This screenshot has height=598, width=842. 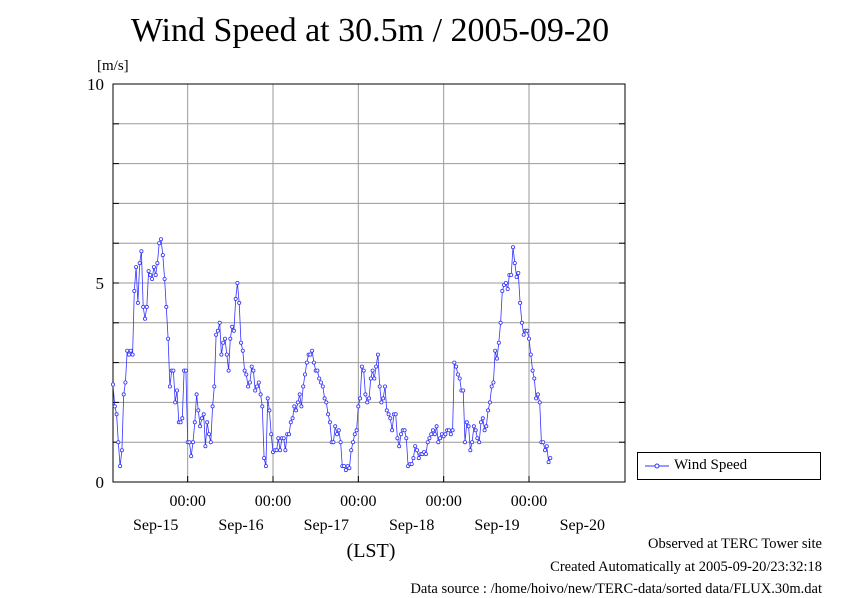 I want to click on footer-observed: Observed at TERC Tower site, so click(x=734, y=544).